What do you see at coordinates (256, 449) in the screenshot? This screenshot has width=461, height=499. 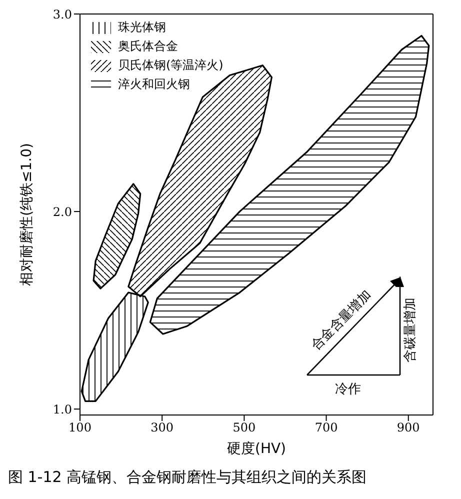 I see `x-axis-title: 硬度(HV)` at bounding box center [256, 449].